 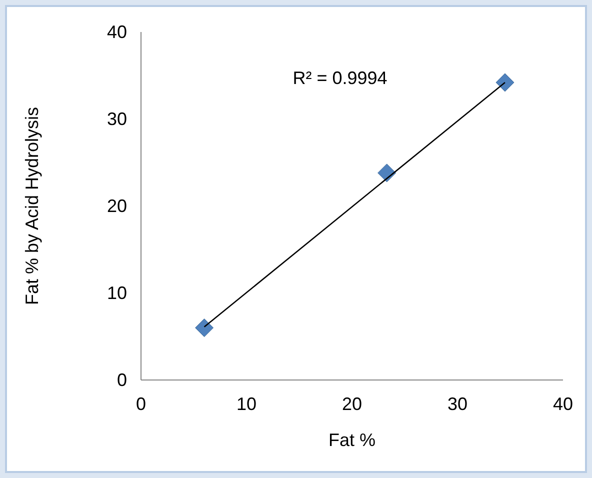 I want to click on x-tick-label: 30, so click(x=457, y=404).